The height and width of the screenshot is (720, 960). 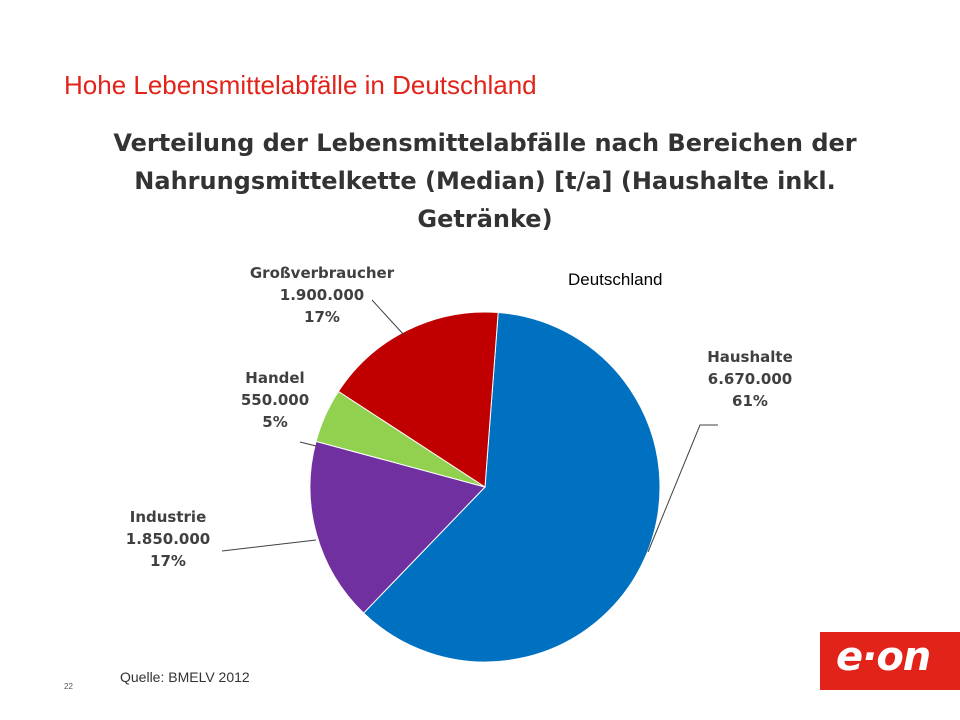 What do you see at coordinates (388, 317) in the screenshot?
I see `leader-line-großverbraucher` at bounding box center [388, 317].